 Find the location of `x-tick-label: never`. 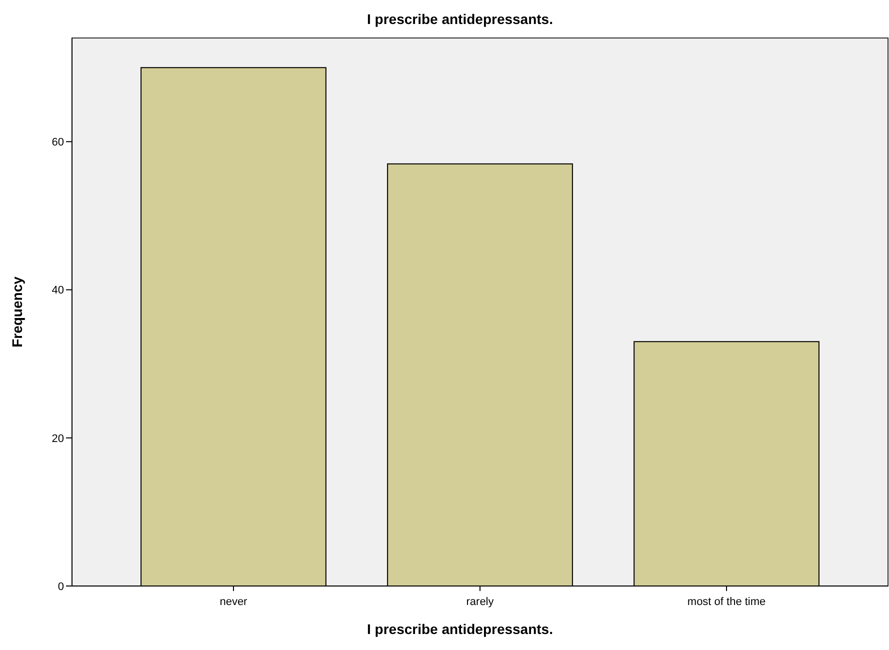

x-tick-label: never is located at coordinates (234, 602).